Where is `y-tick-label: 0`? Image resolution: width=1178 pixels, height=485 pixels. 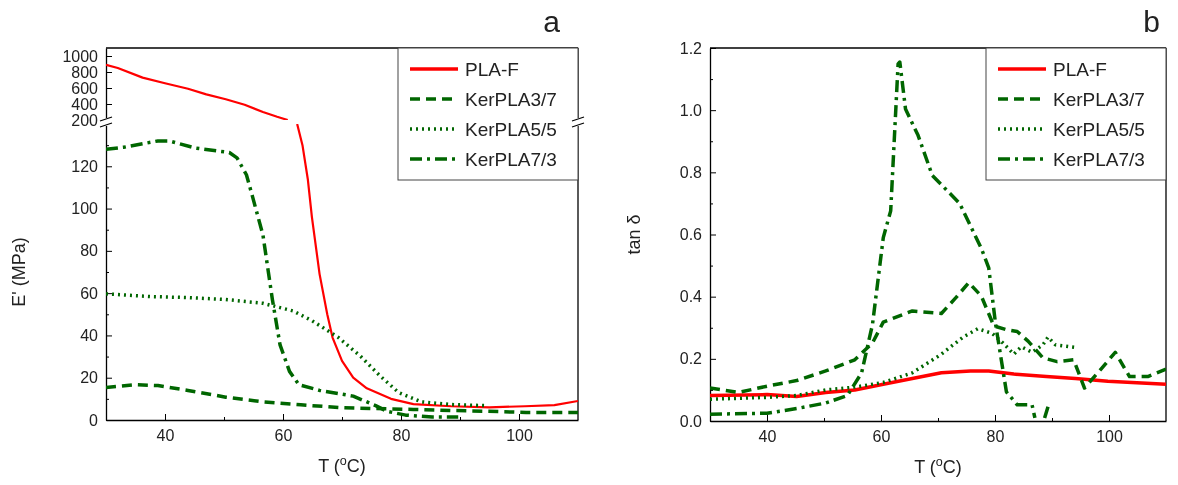 y-tick-label: 0 is located at coordinates (94, 420).